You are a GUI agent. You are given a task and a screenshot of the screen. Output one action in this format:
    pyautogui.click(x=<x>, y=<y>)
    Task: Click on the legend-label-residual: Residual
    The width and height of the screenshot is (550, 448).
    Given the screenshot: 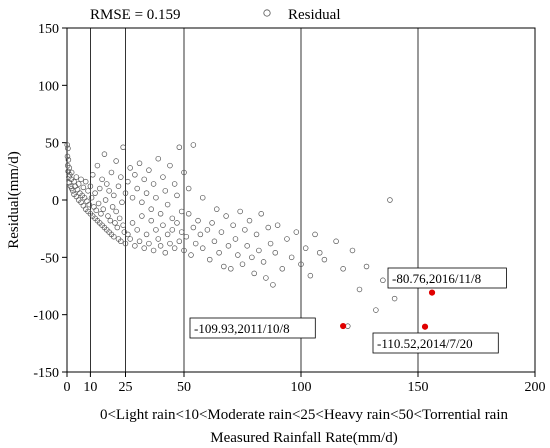 What is the action you would take?
    pyautogui.click(x=314, y=15)
    